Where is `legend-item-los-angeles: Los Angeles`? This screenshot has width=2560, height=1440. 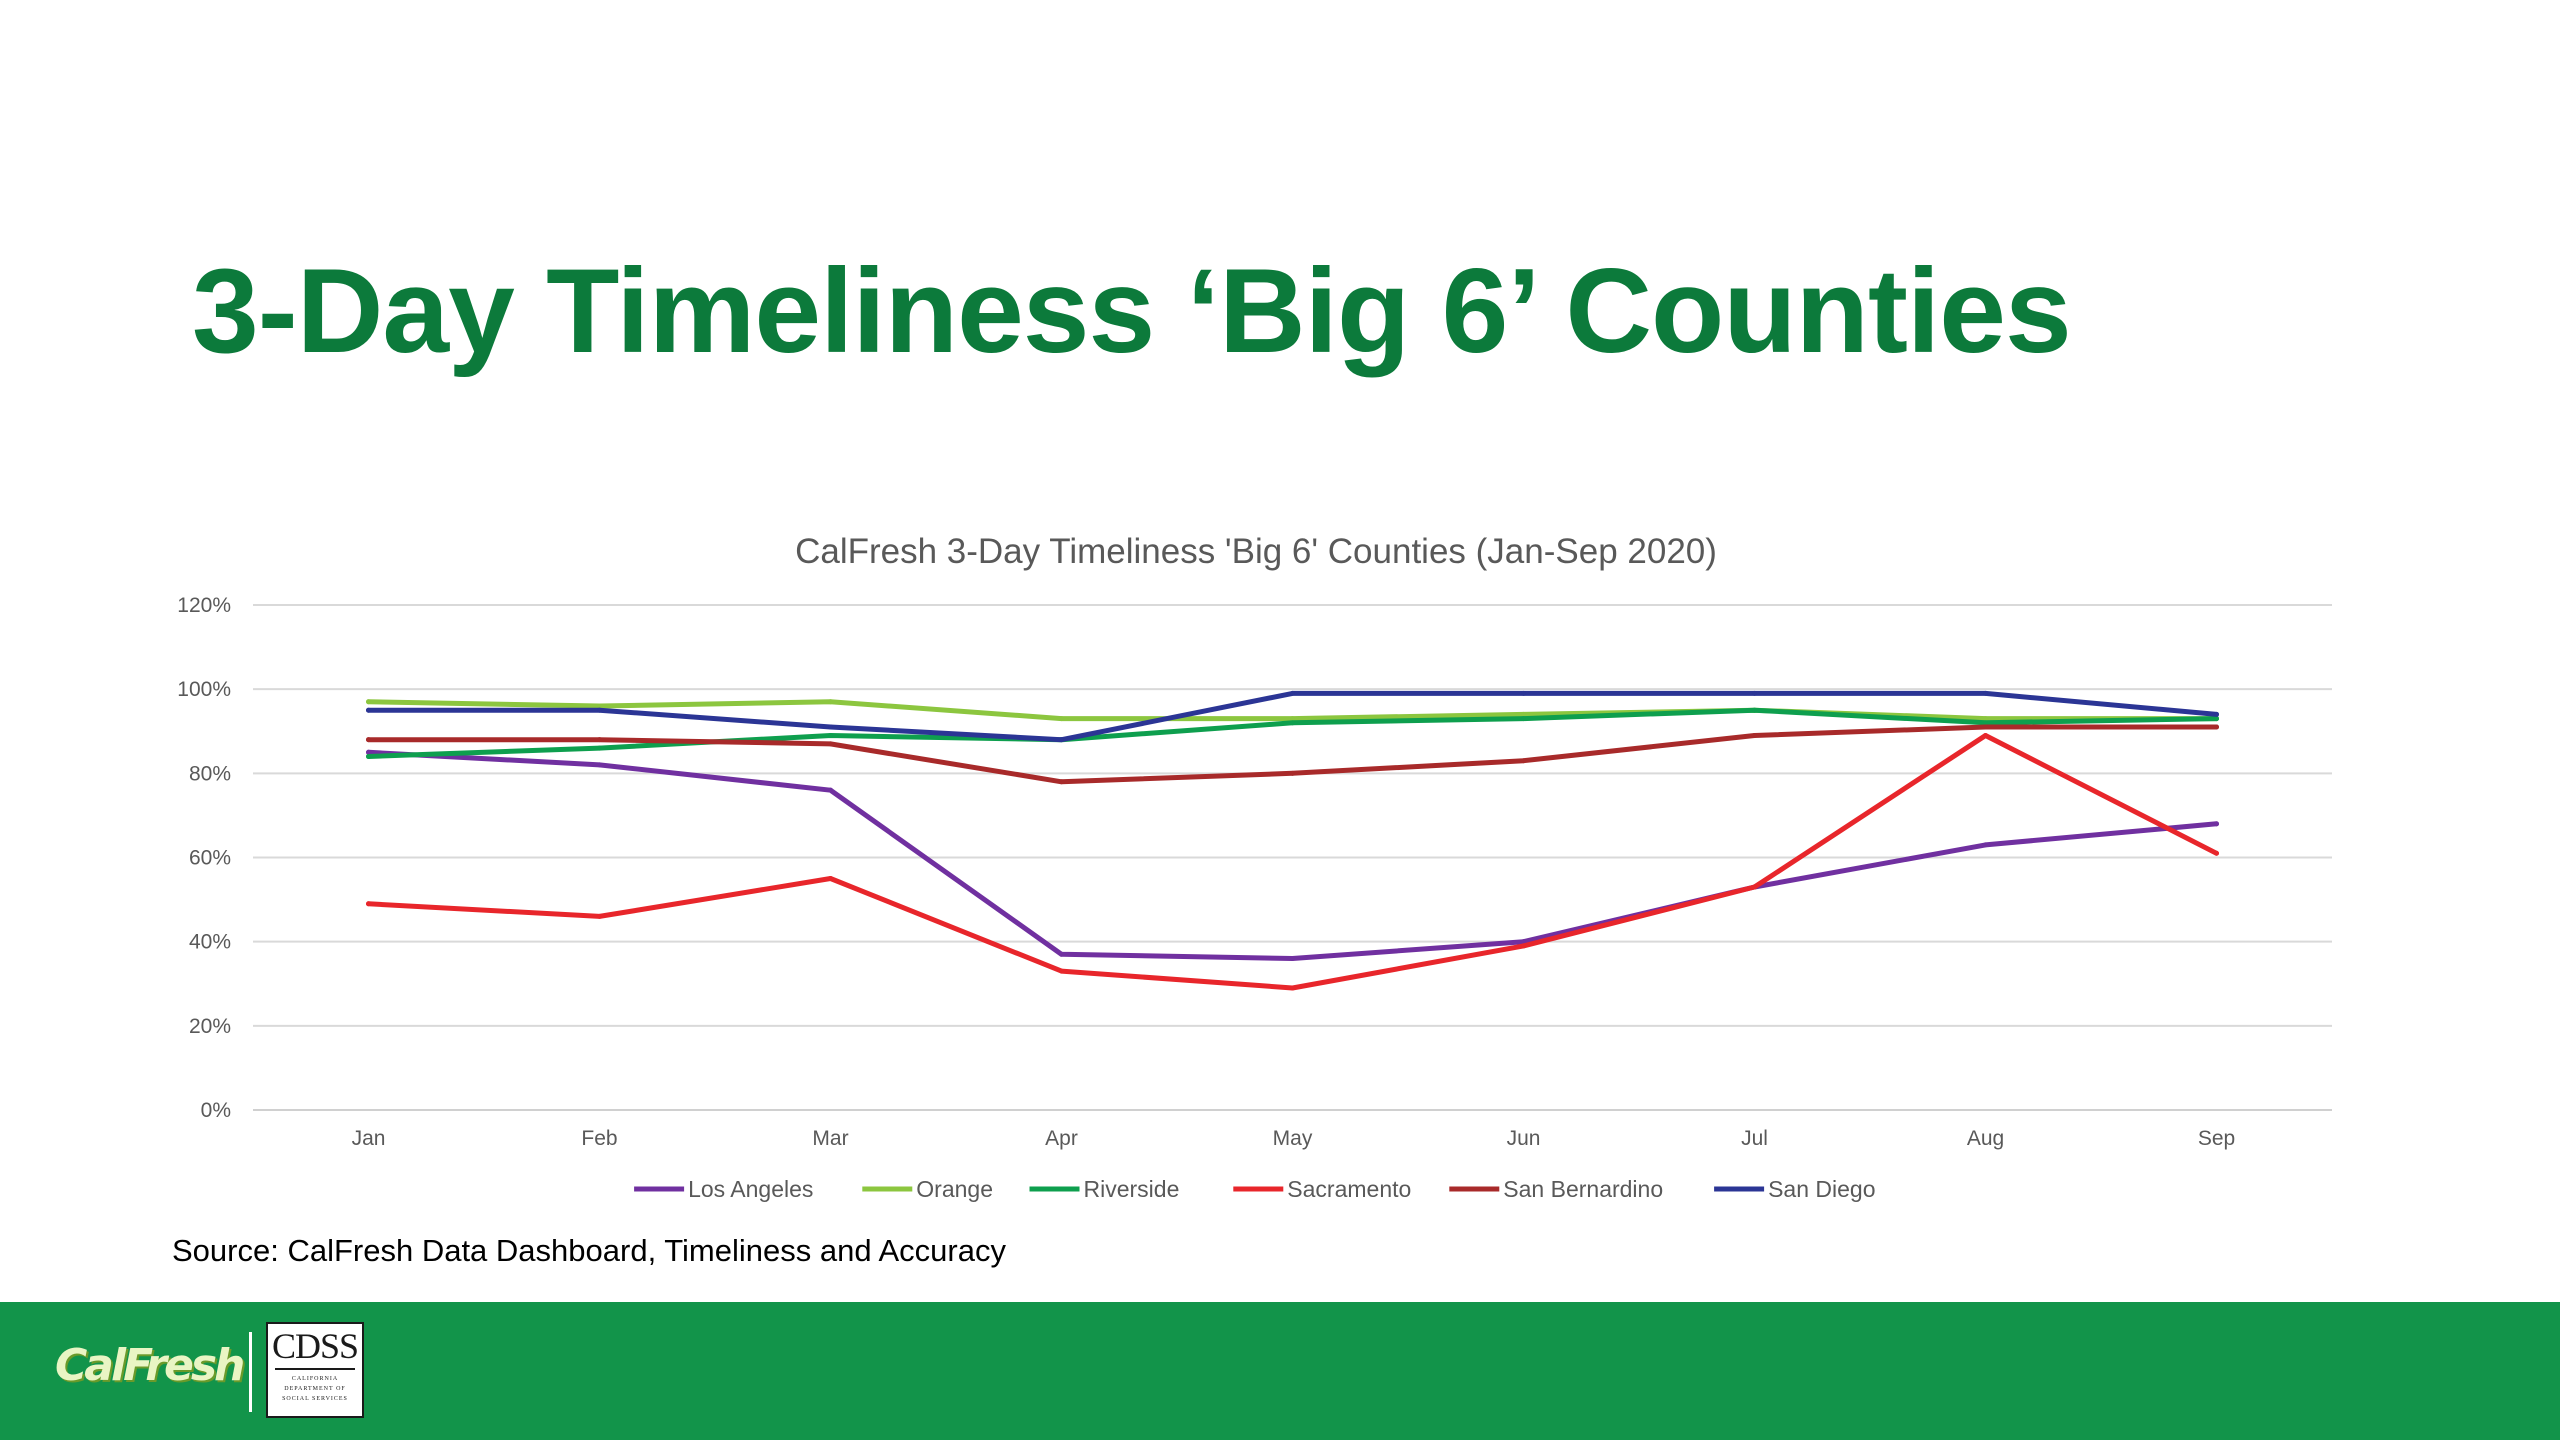 legend-item-los-angeles: Los Angeles is located at coordinates (723, 1189).